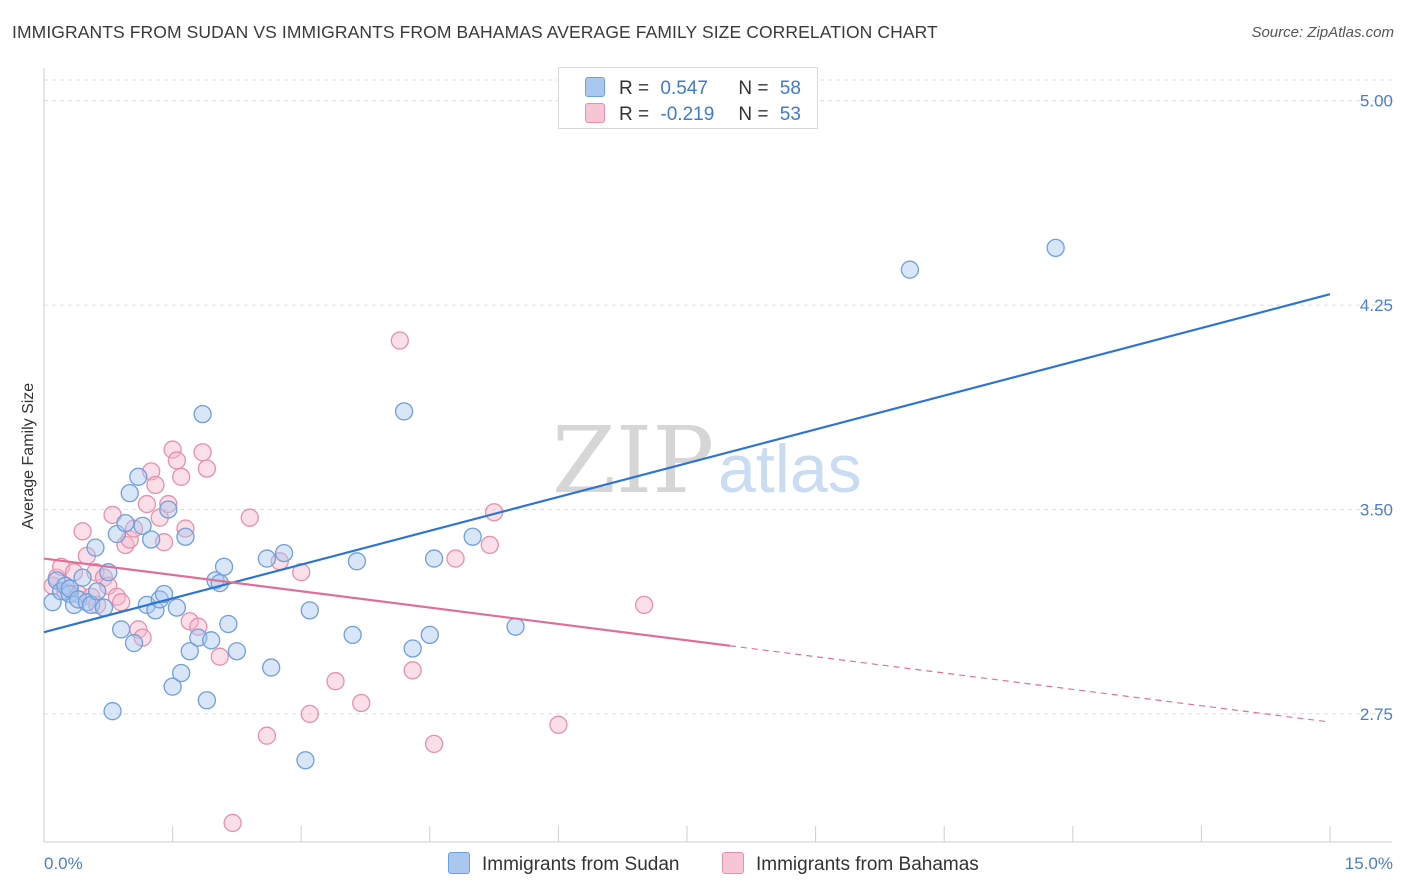 This screenshot has width=1406, height=892. What do you see at coordinates (867, 864) in the screenshot?
I see `bottom-bahamas-label: Immigrants from Bahamas` at bounding box center [867, 864].